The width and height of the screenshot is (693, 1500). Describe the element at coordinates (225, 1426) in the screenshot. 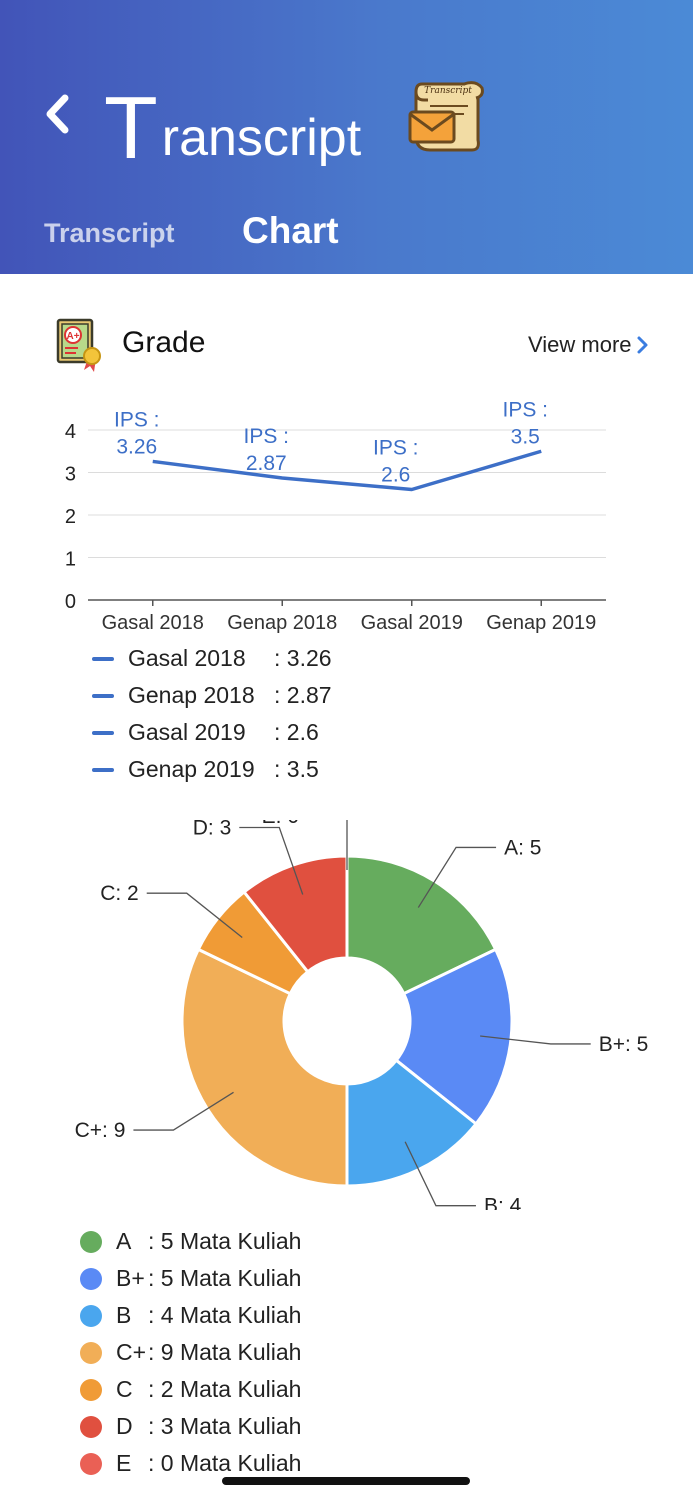

I see `legend-count: : 3 Mata Kuliah` at that location.